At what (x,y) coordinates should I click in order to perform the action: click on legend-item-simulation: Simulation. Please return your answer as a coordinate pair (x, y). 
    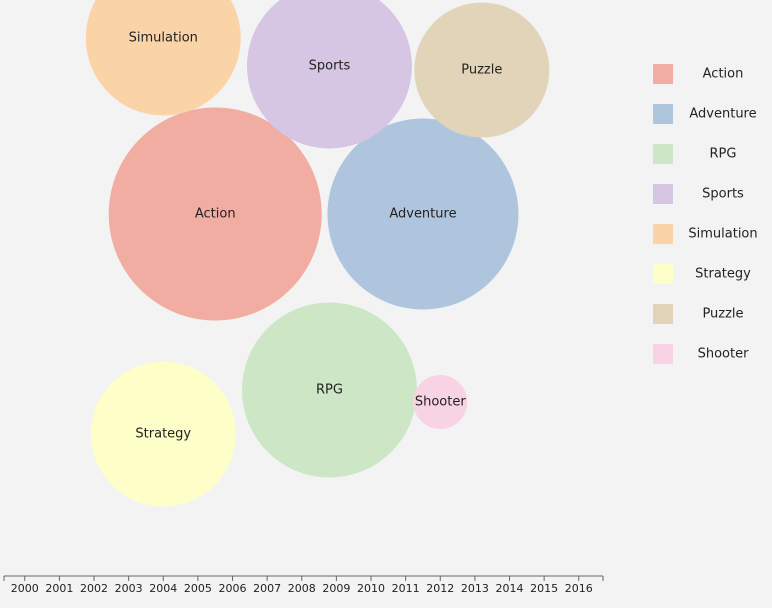
    Looking at the image, I should click on (705, 234).